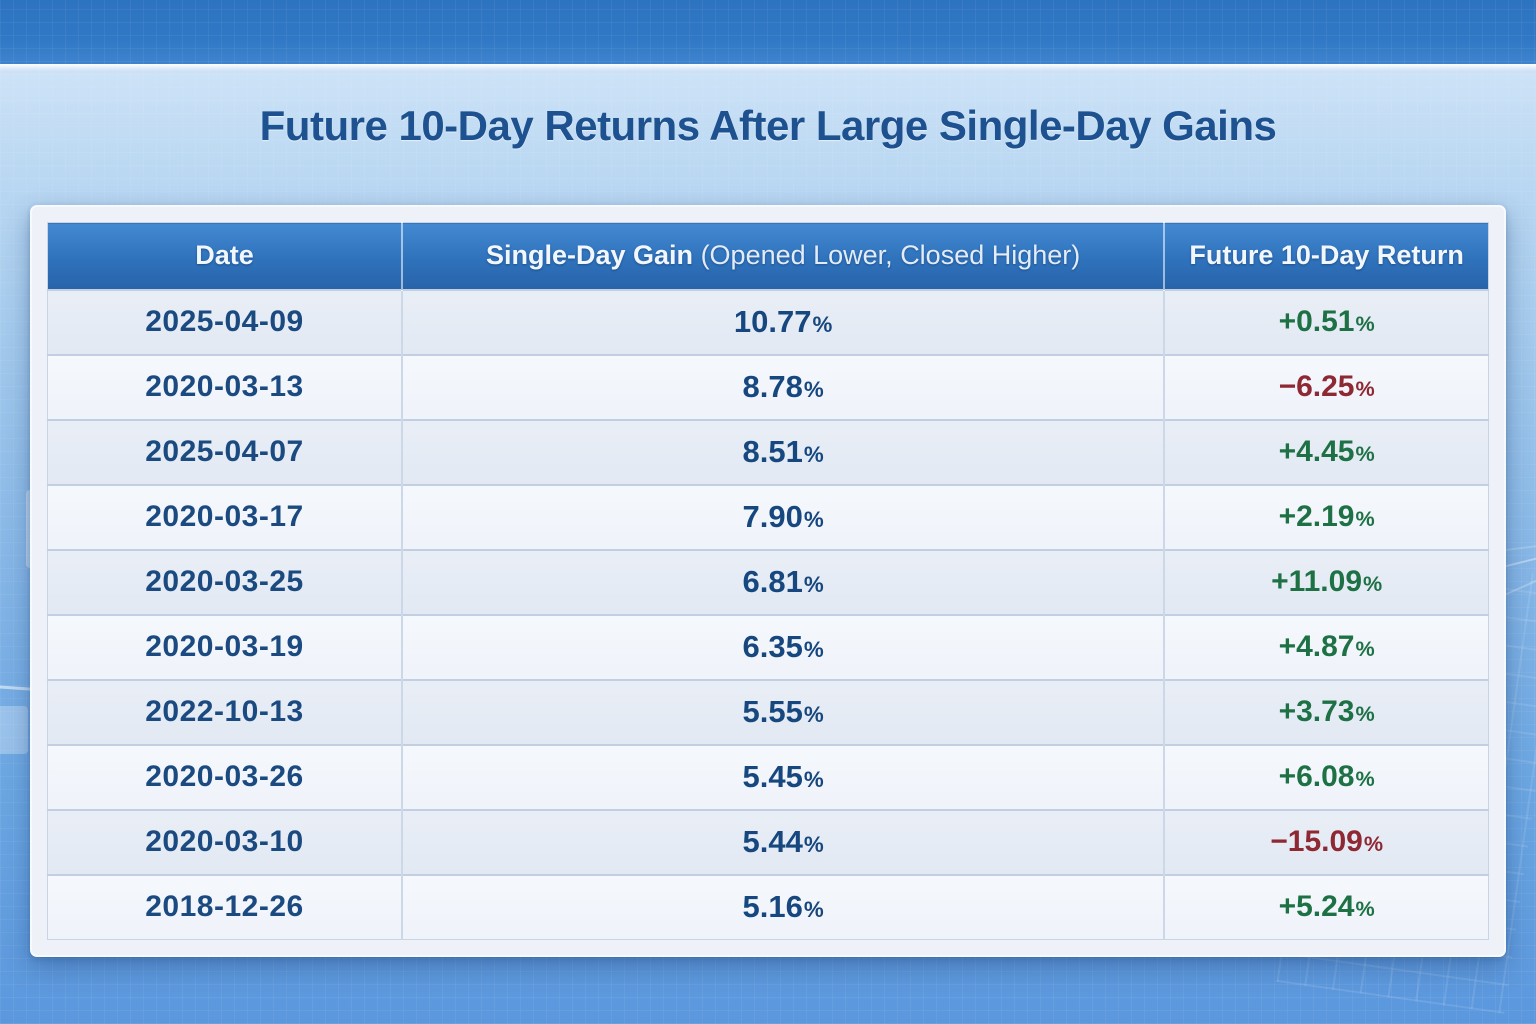 This screenshot has width=1536, height=1024. I want to click on date-value: 2020-03-26, so click(224, 776).